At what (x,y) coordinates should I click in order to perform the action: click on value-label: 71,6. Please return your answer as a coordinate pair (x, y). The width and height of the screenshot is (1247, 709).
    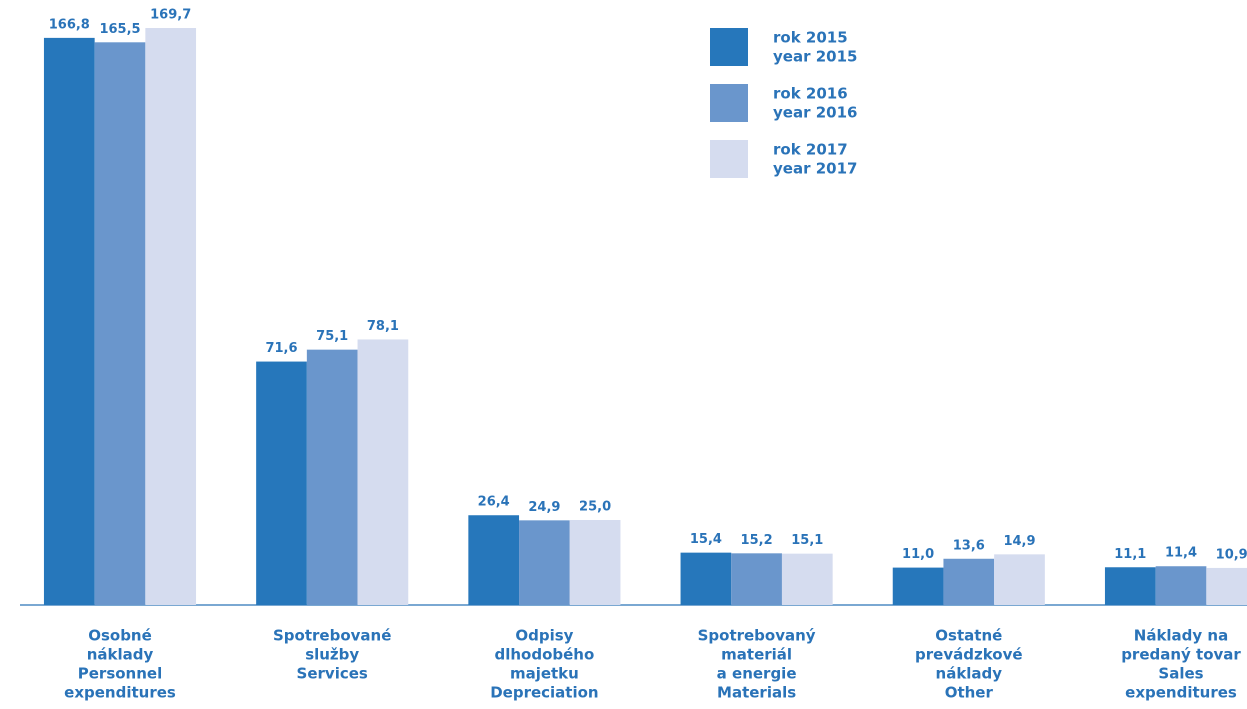
    Looking at the image, I should click on (281, 348).